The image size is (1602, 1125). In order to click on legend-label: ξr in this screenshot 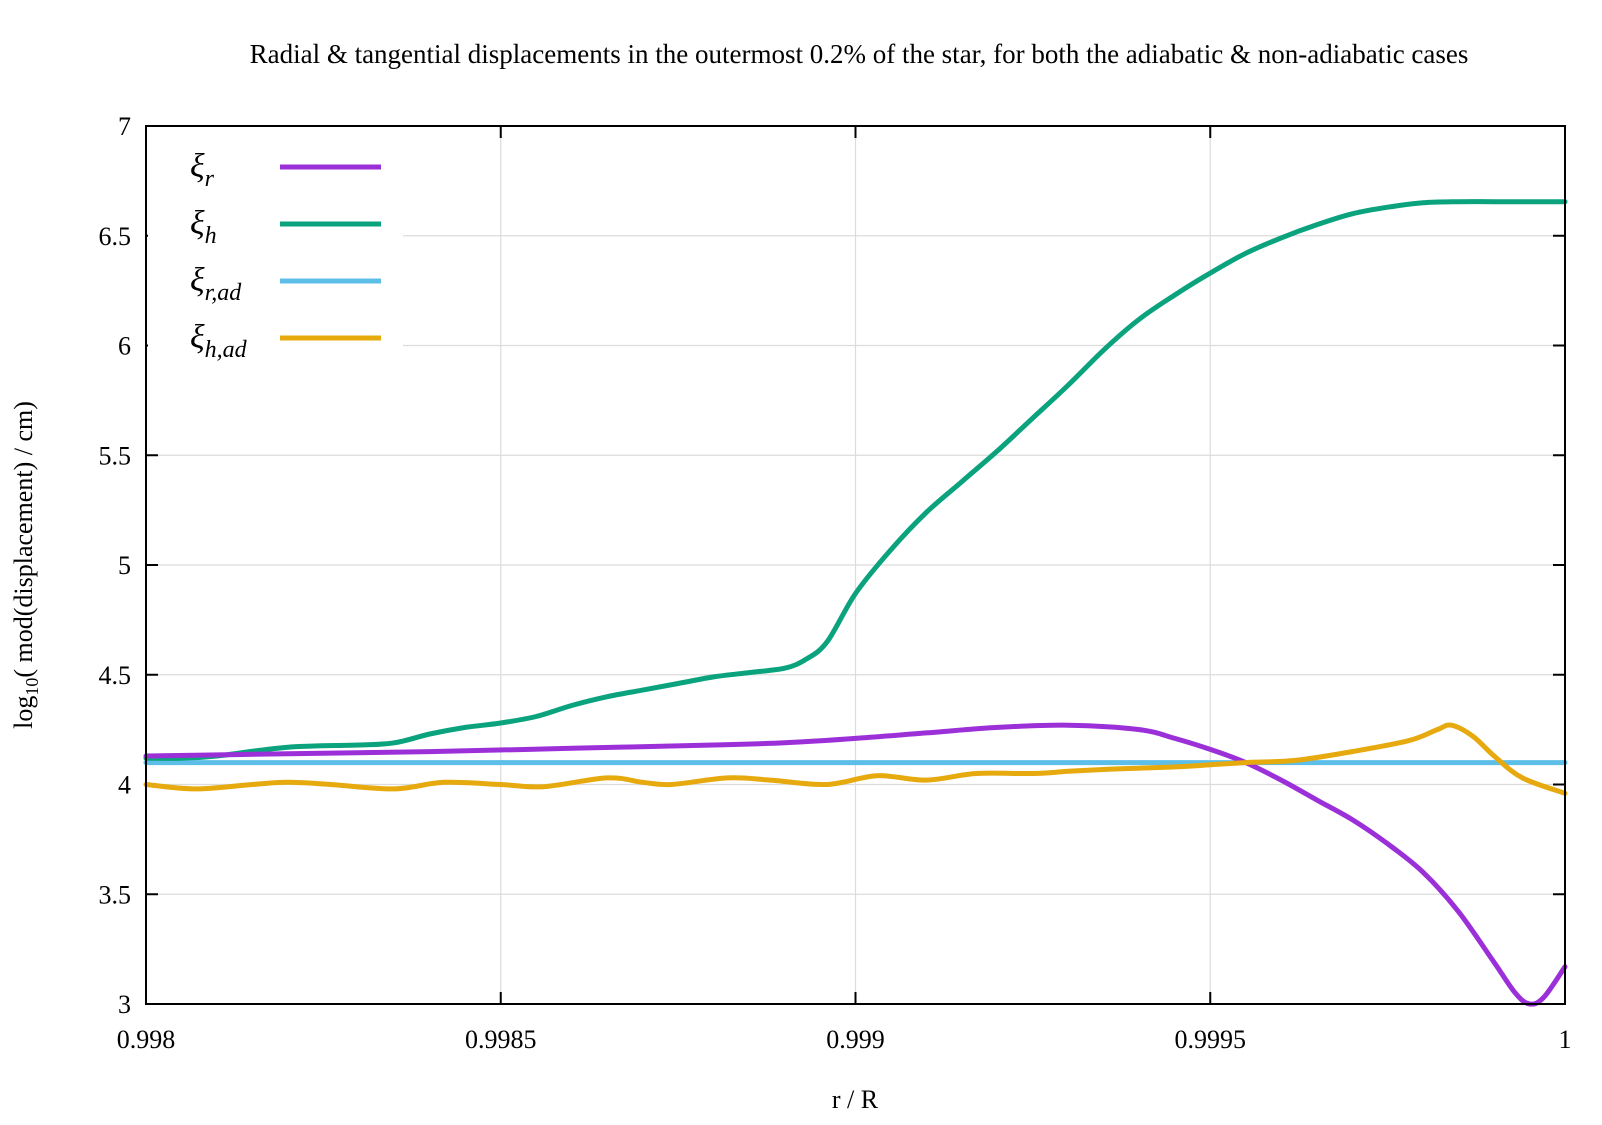, I will do `click(202, 170)`.